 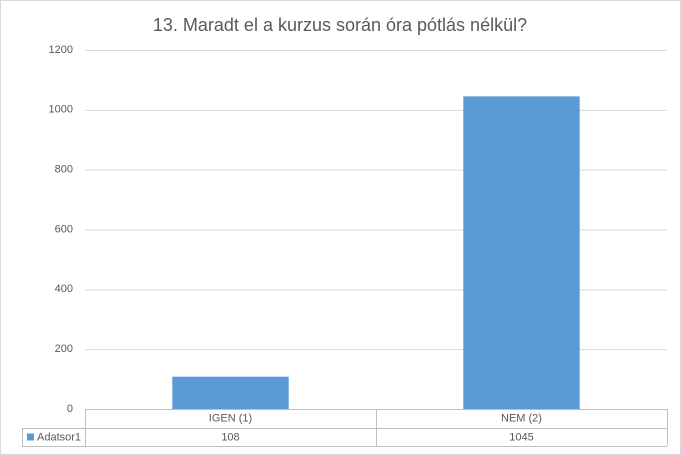 I want to click on x-tick-label: IGEN (1), so click(x=230, y=418).